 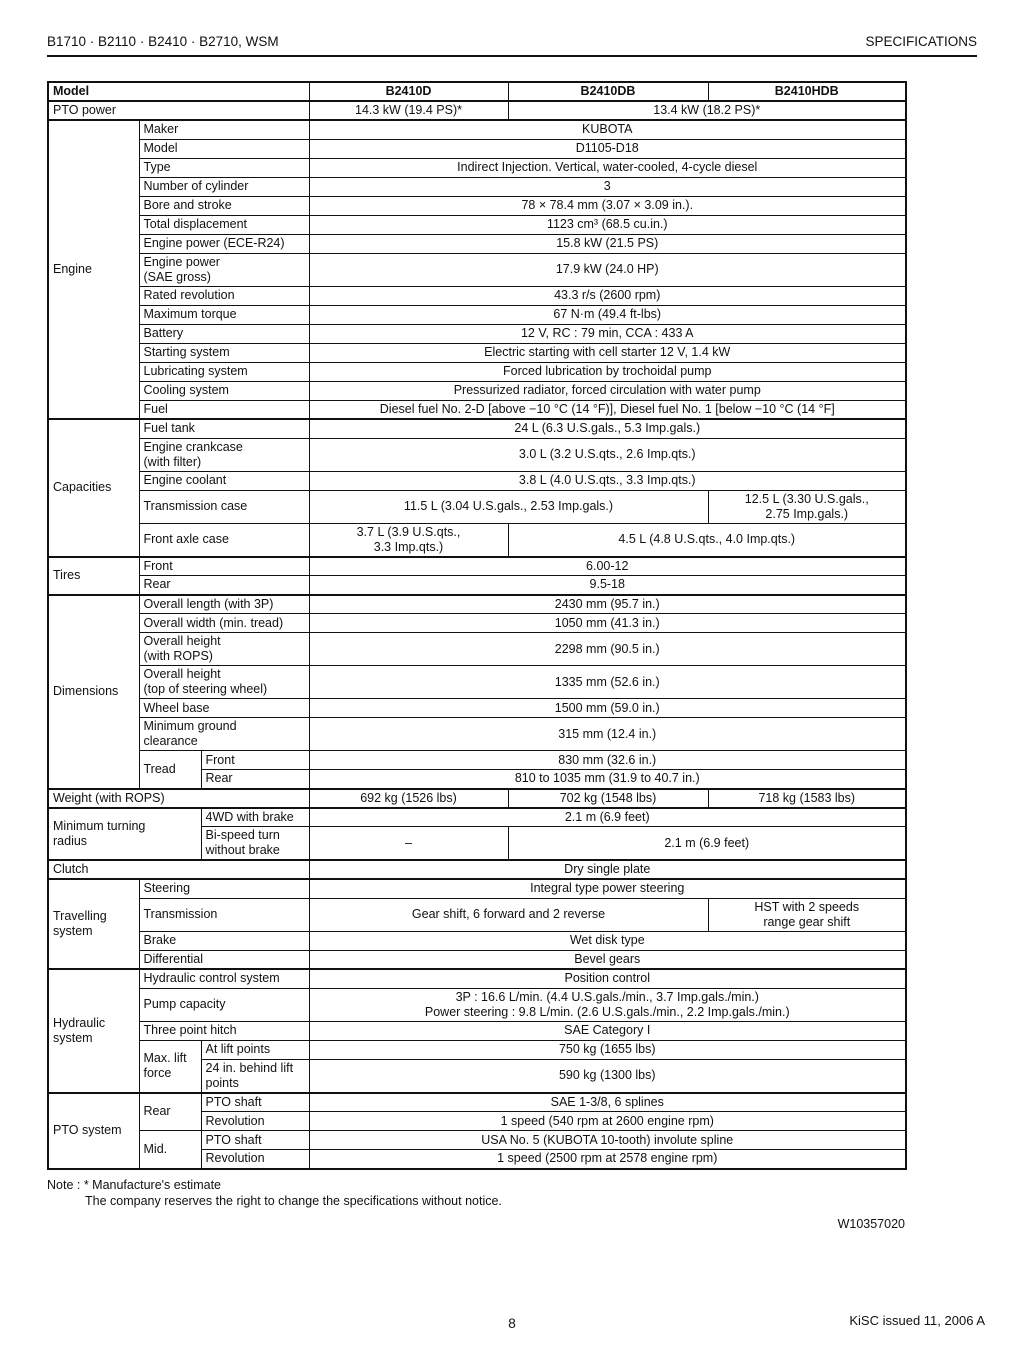 I want to click on manual-title: B1710 · B2110 · B2410 · B2710, WSM, so click(x=163, y=41).